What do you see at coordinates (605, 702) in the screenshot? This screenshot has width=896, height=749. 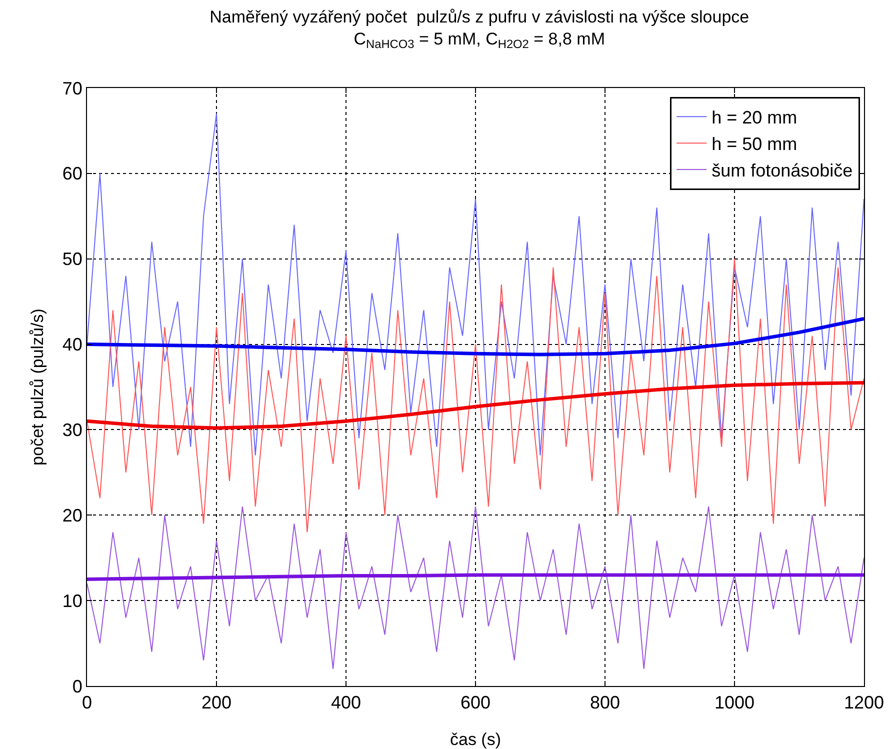 I see `x-tick-label: 800` at bounding box center [605, 702].